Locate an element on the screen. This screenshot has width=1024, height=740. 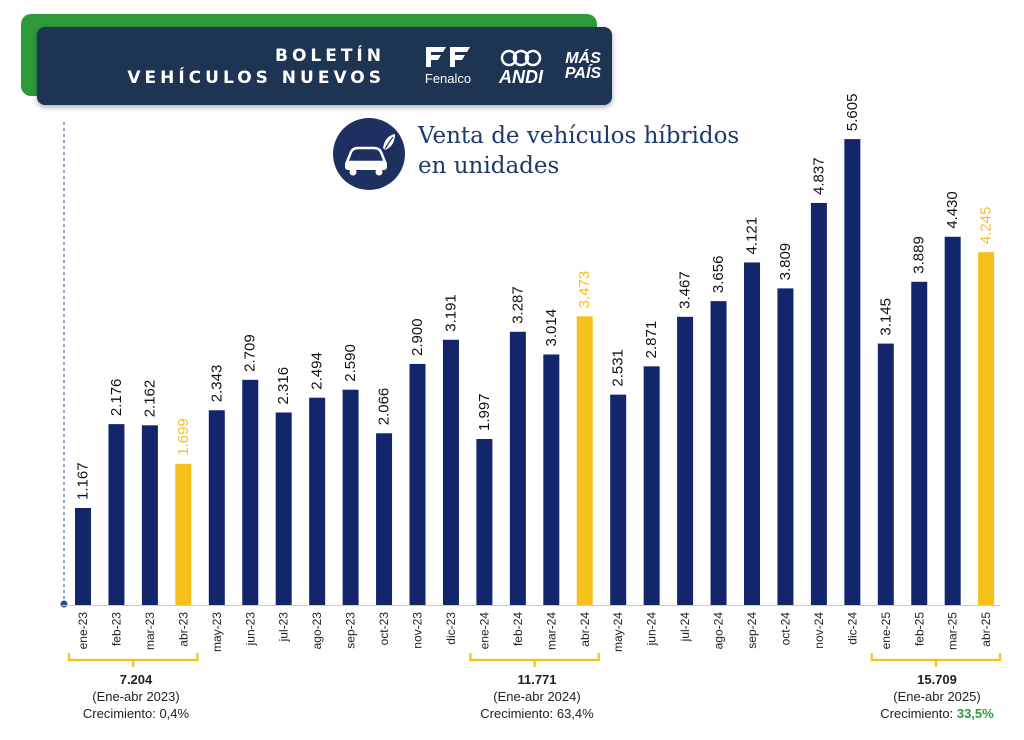
summary-2024: 11.771 (Ene-abr 2024) Crecimiento: 63,4% is located at coordinates (537, 696).